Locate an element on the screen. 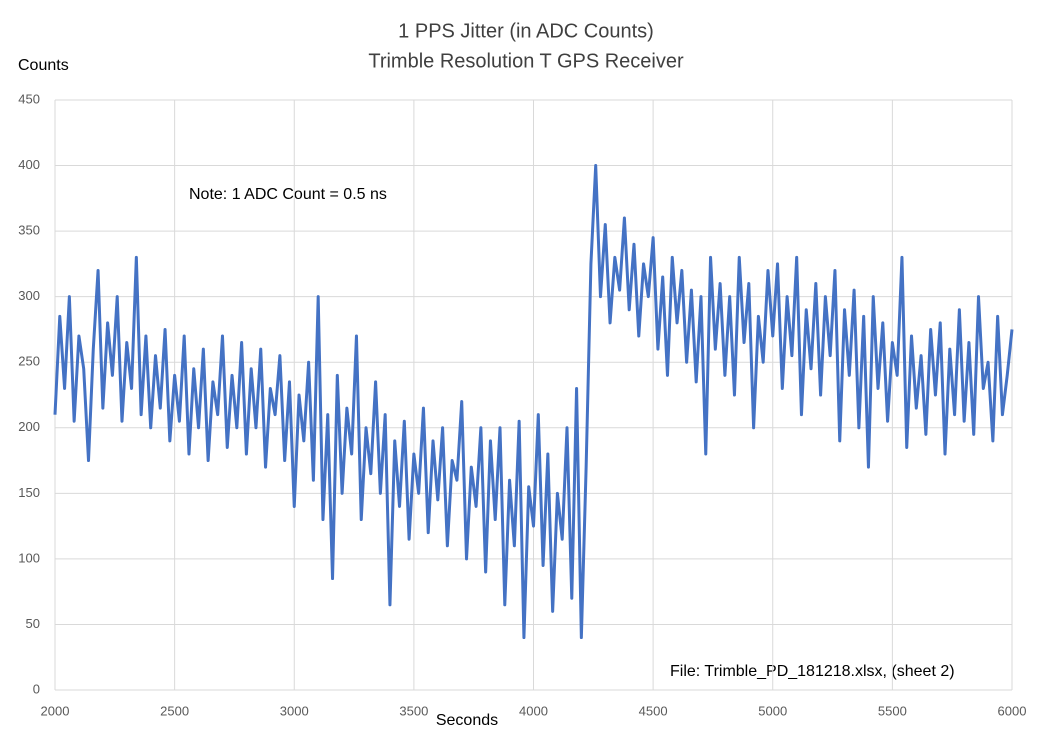 The height and width of the screenshot is (737, 1052). y-tick-label: 0 is located at coordinates (36, 688).